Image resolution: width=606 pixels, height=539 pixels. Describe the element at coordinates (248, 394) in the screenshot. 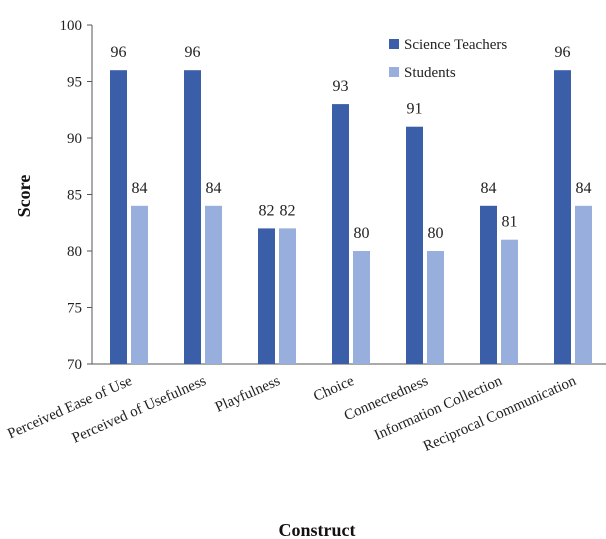

I see `category-label: Playfulness` at that location.